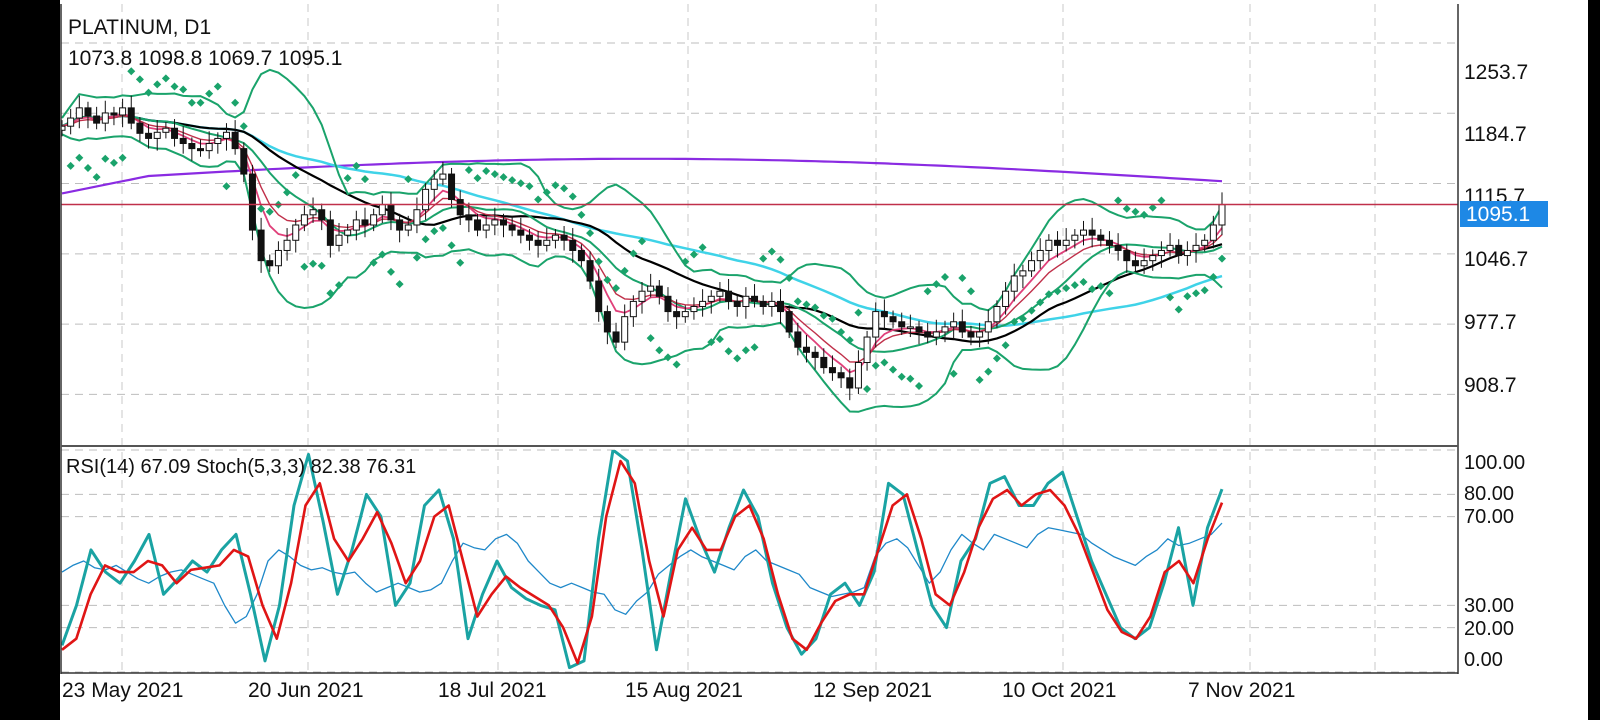 The image size is (1600, 720). I want to click on purple-moving-average-line, so click(642, 176).